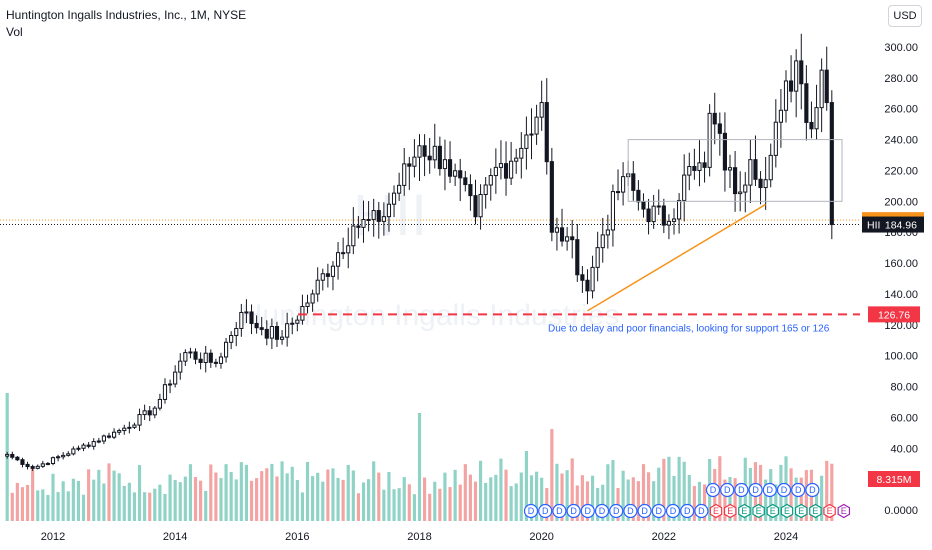 The image size is (932, 550). What do you see at coordinates (687, 500) in the screenshot?
I see `event-markers: D D D D D D D D D D D D DD D D D D D D DE E E E E E E E E E` at bounding box center [687, 500].